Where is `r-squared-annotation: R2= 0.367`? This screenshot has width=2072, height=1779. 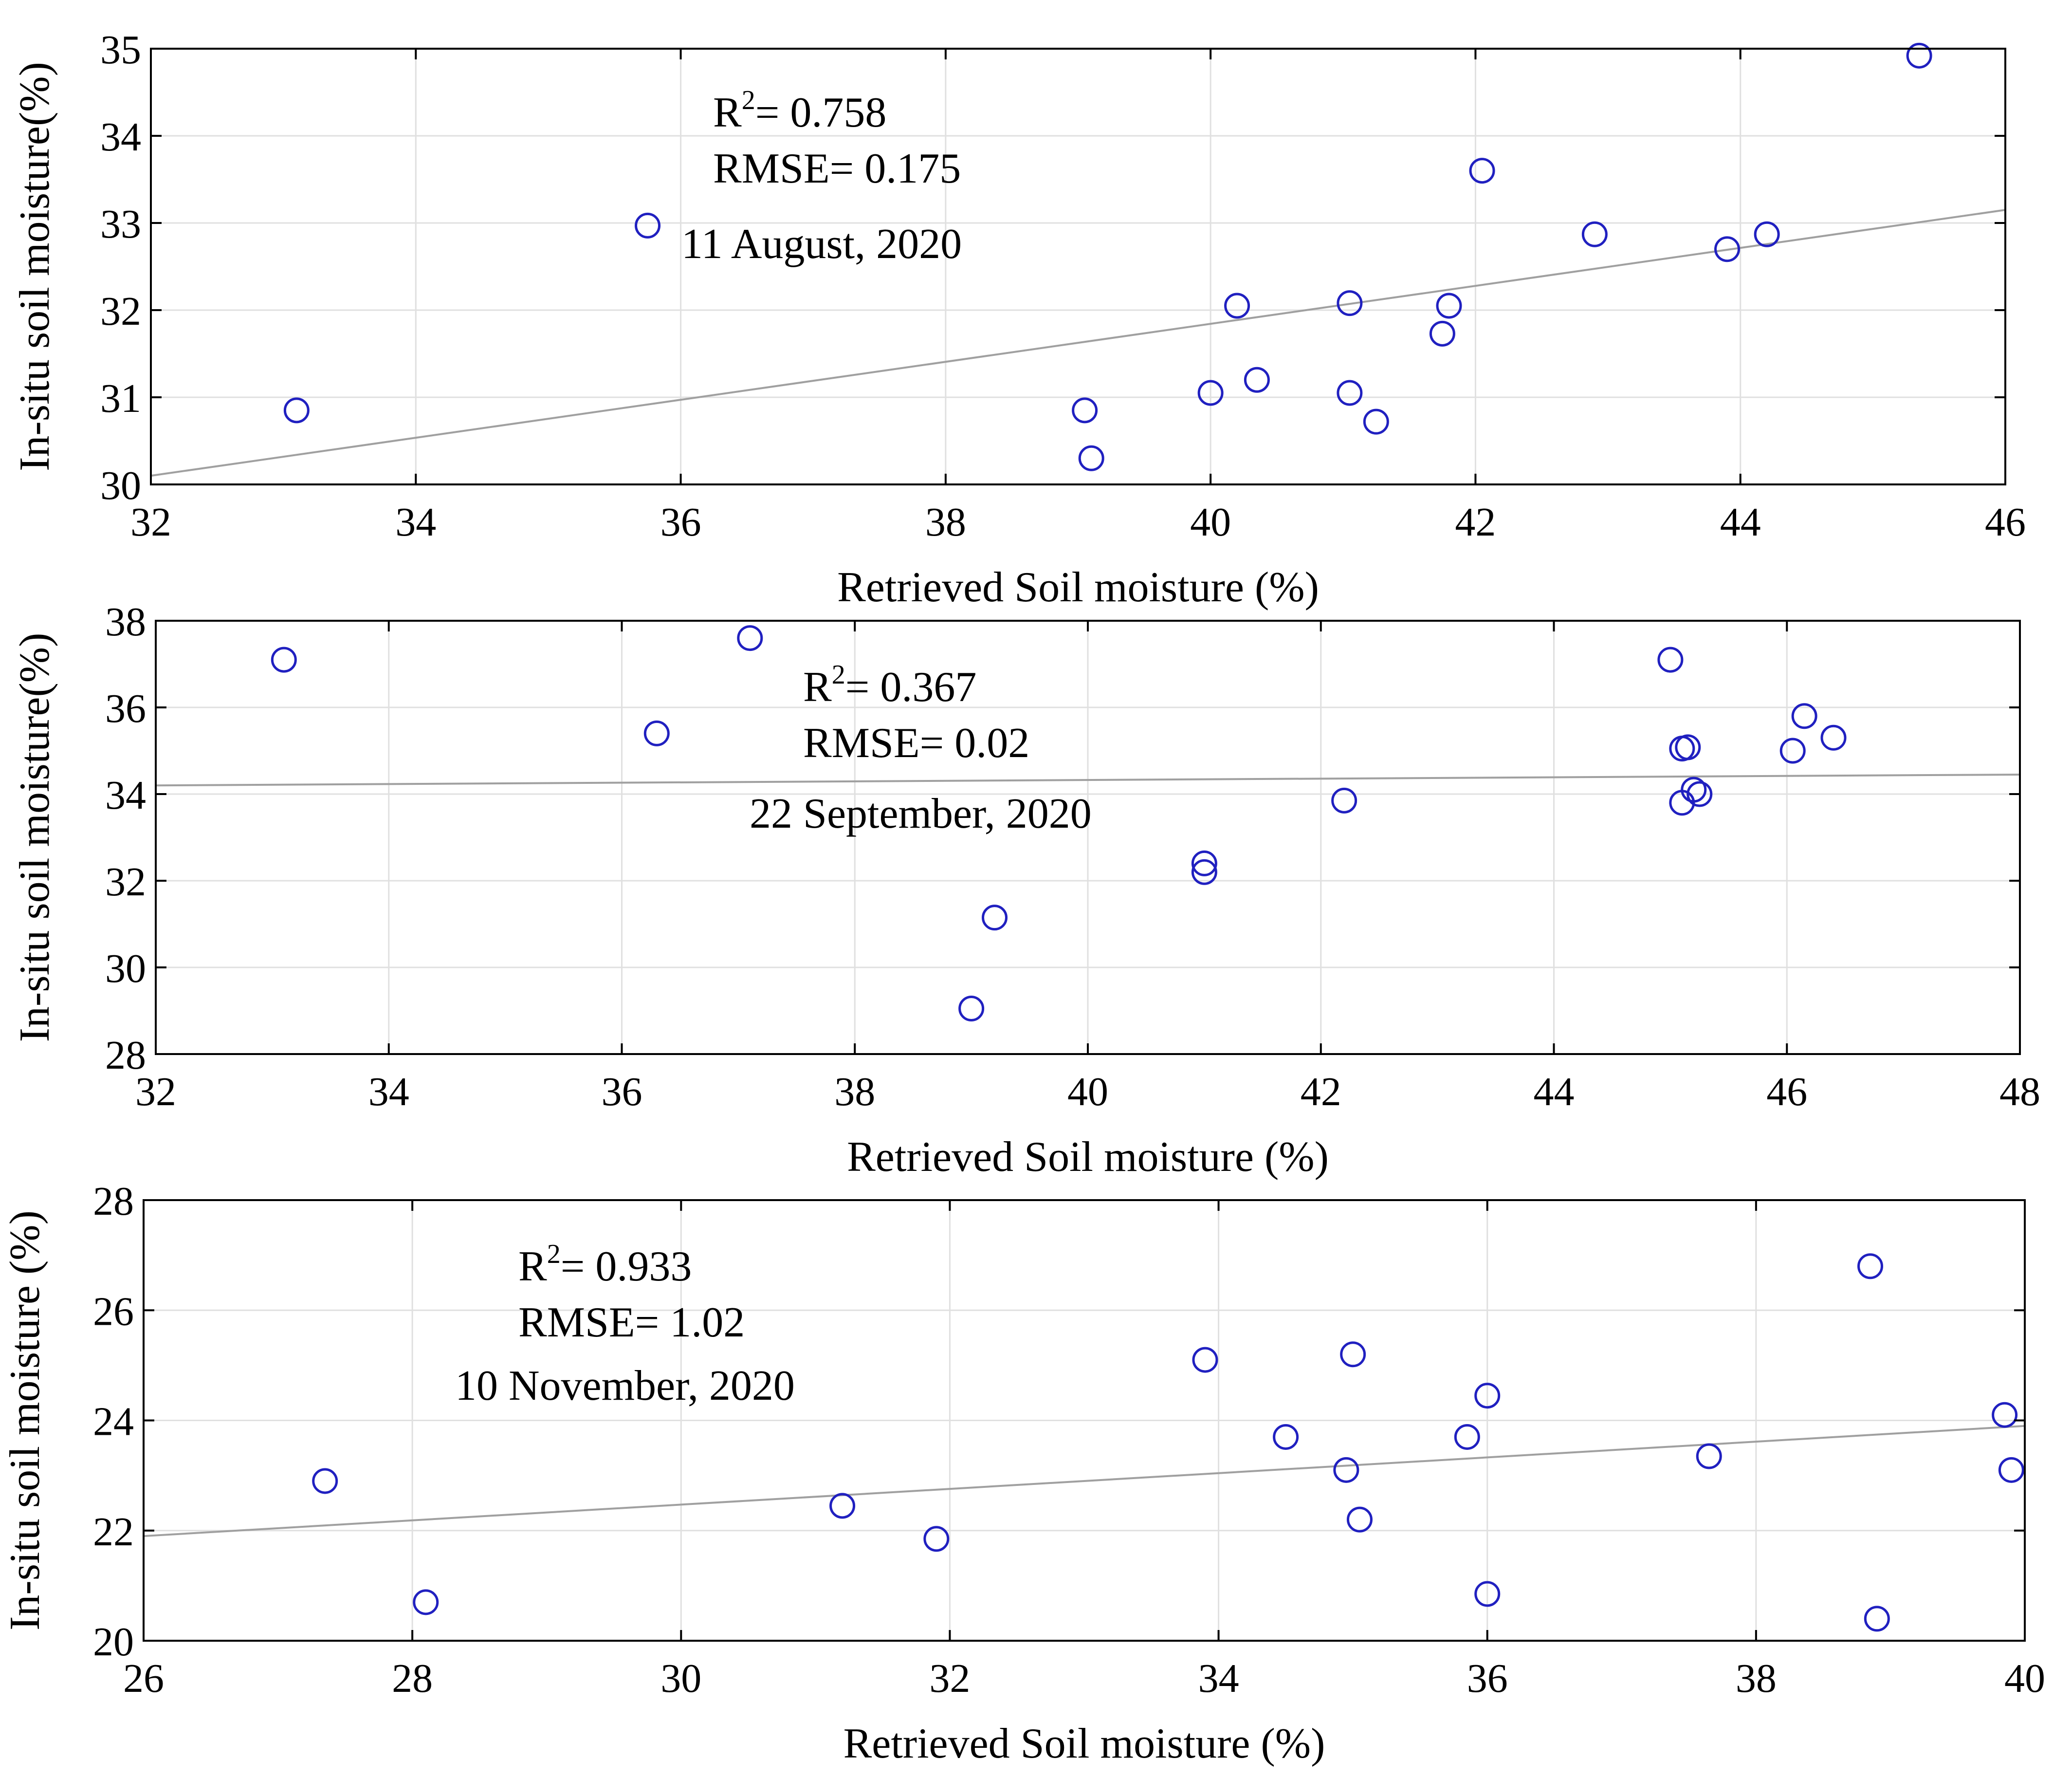
r-squared-annotation: R2= 0.367 is located at coordinates (889, 685).